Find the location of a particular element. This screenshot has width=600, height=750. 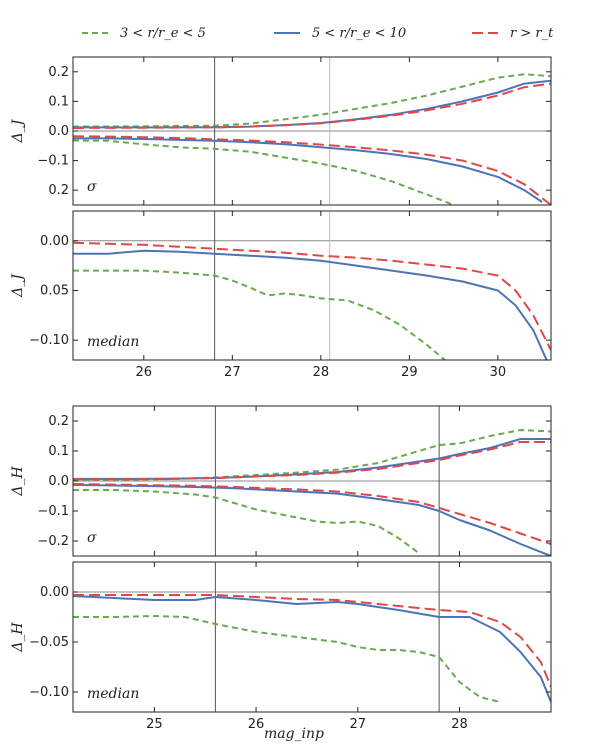

legend-label: r > r_t is located at coordinates (532, 33).